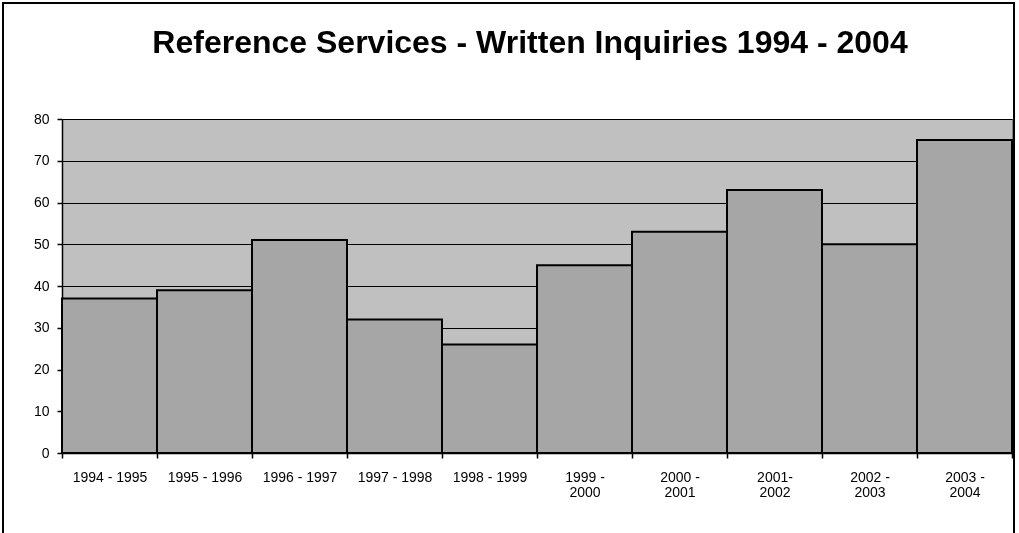  What do you see at coordinates (110, 476) in the screenshot?
I see `x-tick-label: 1994 - 1995` at bounding box center [110, 476].